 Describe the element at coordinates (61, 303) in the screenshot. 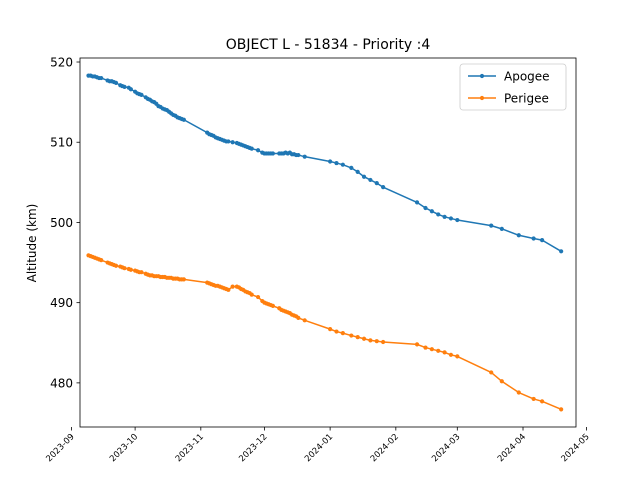

I see `y-tick-label: 490` at that location.